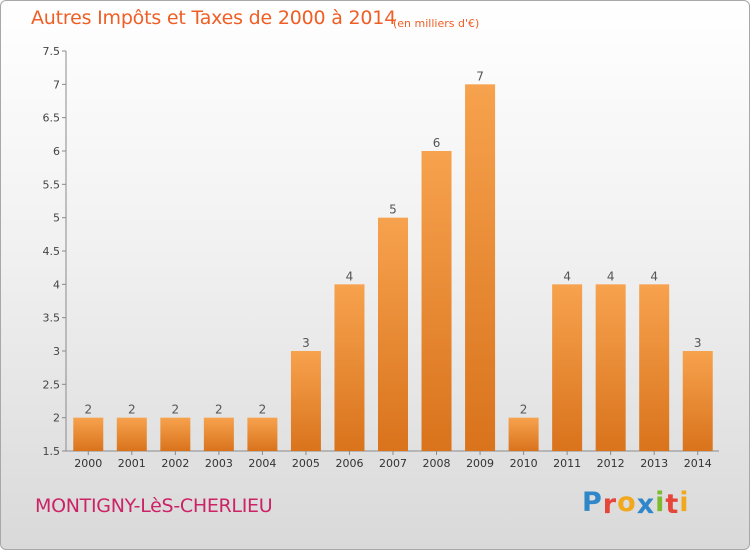  What do you see at coordinates (306, 463) in the screenshot?
I see `x-tick-label: 2005` at bounding box center [306, 463].